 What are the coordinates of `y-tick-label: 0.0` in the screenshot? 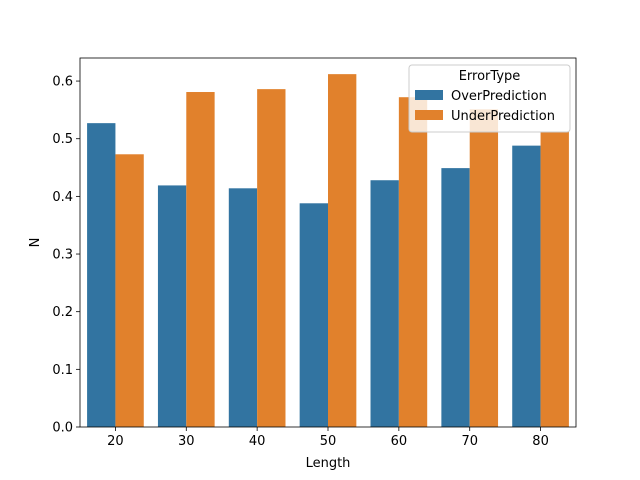 It's located at (62, 428).